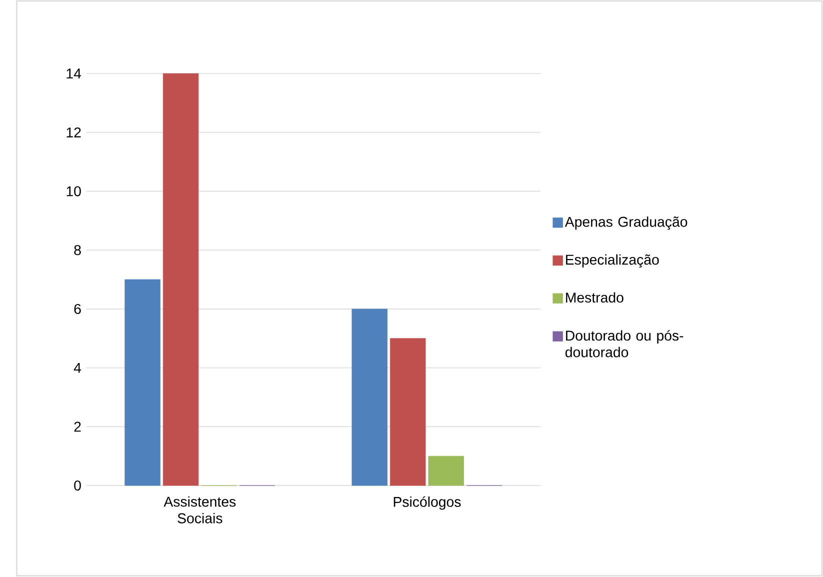  Describe the element at coordinates (73, 133) in the screenshot. I see `y-tick-label: 12` at that location.